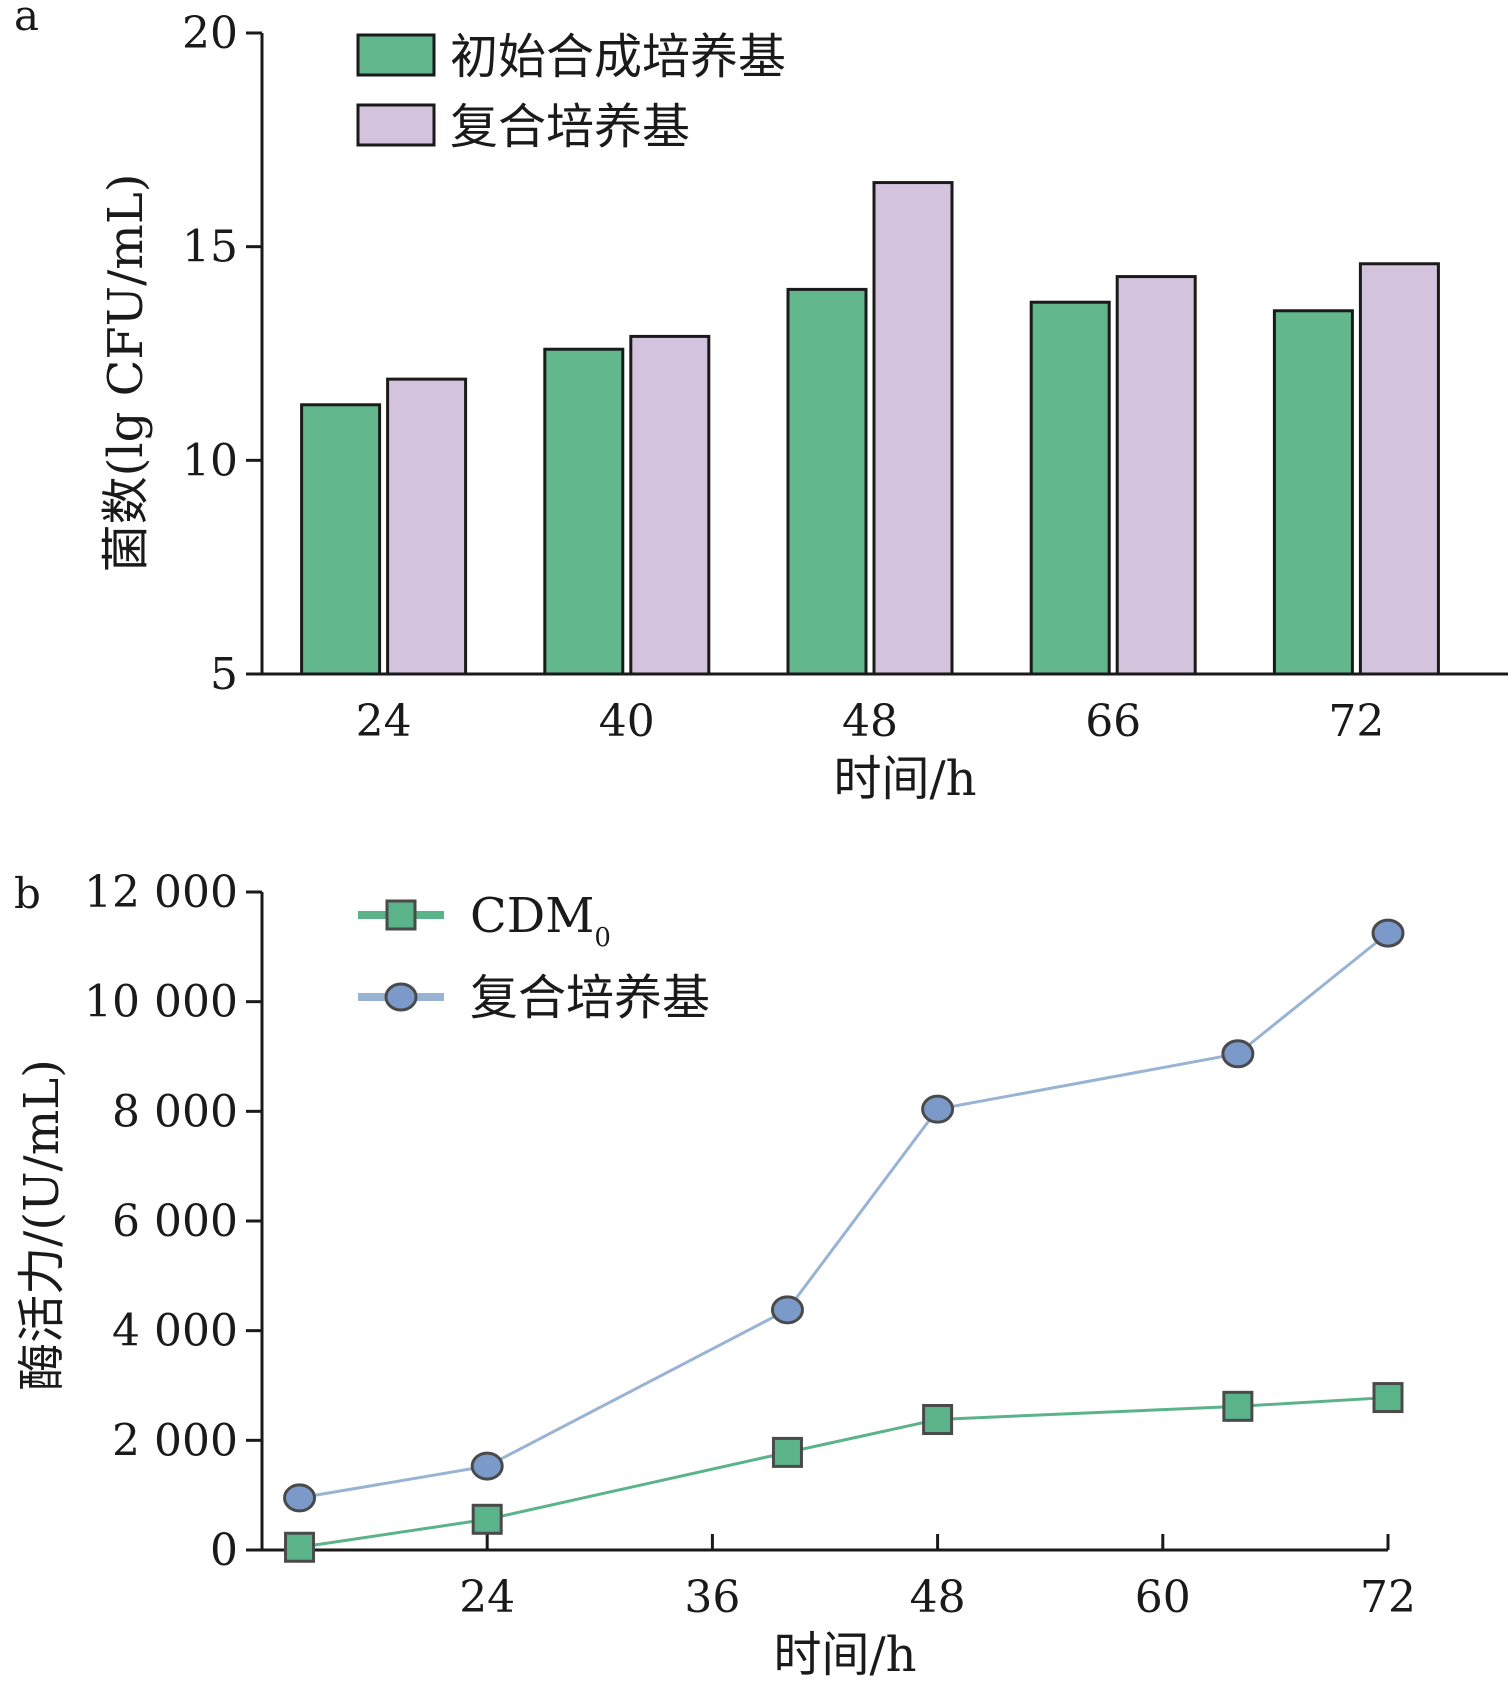 The height and width of the screenshot is (1681, 1508). I want to click on y-tick-label: 10, so click(210, 460).